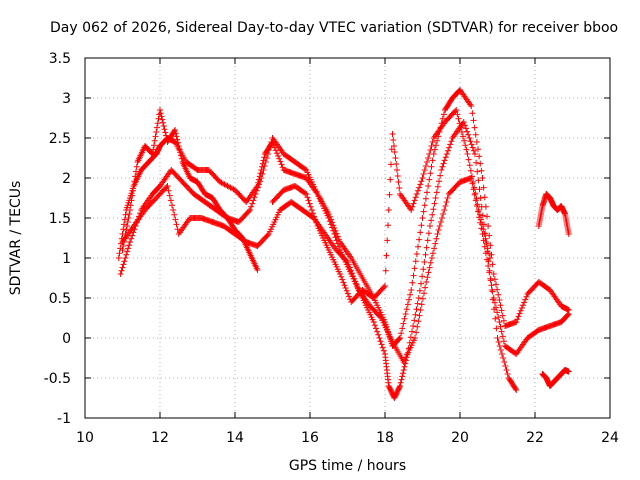 This screenshot has height=480, width=640. Describe the element at coordinates (60, 219) in the screenshot. I see `y-tick-label: 1.5` at that location.